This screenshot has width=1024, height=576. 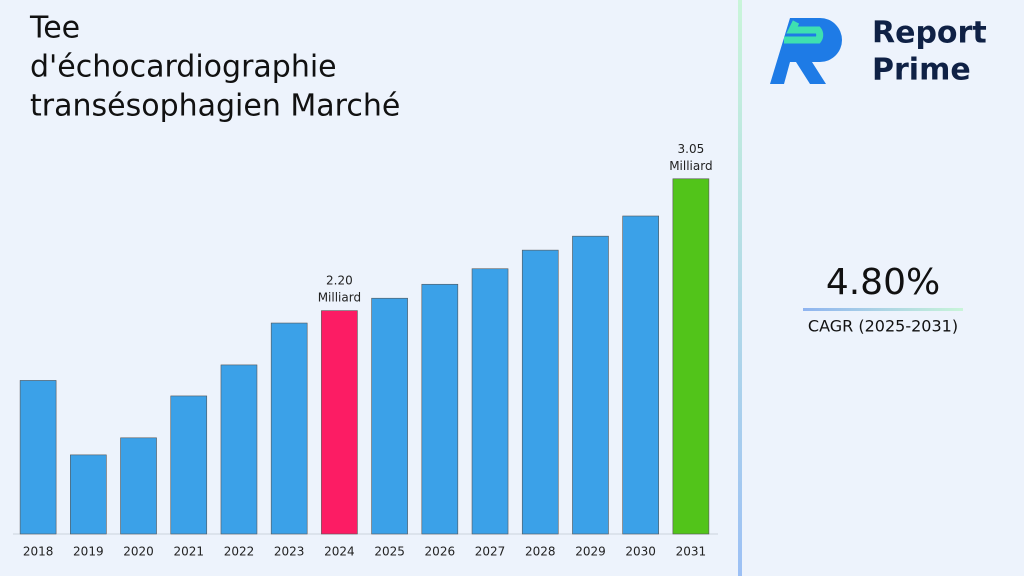 I want to click on brand-line: Report, so click(x=929, y=33).